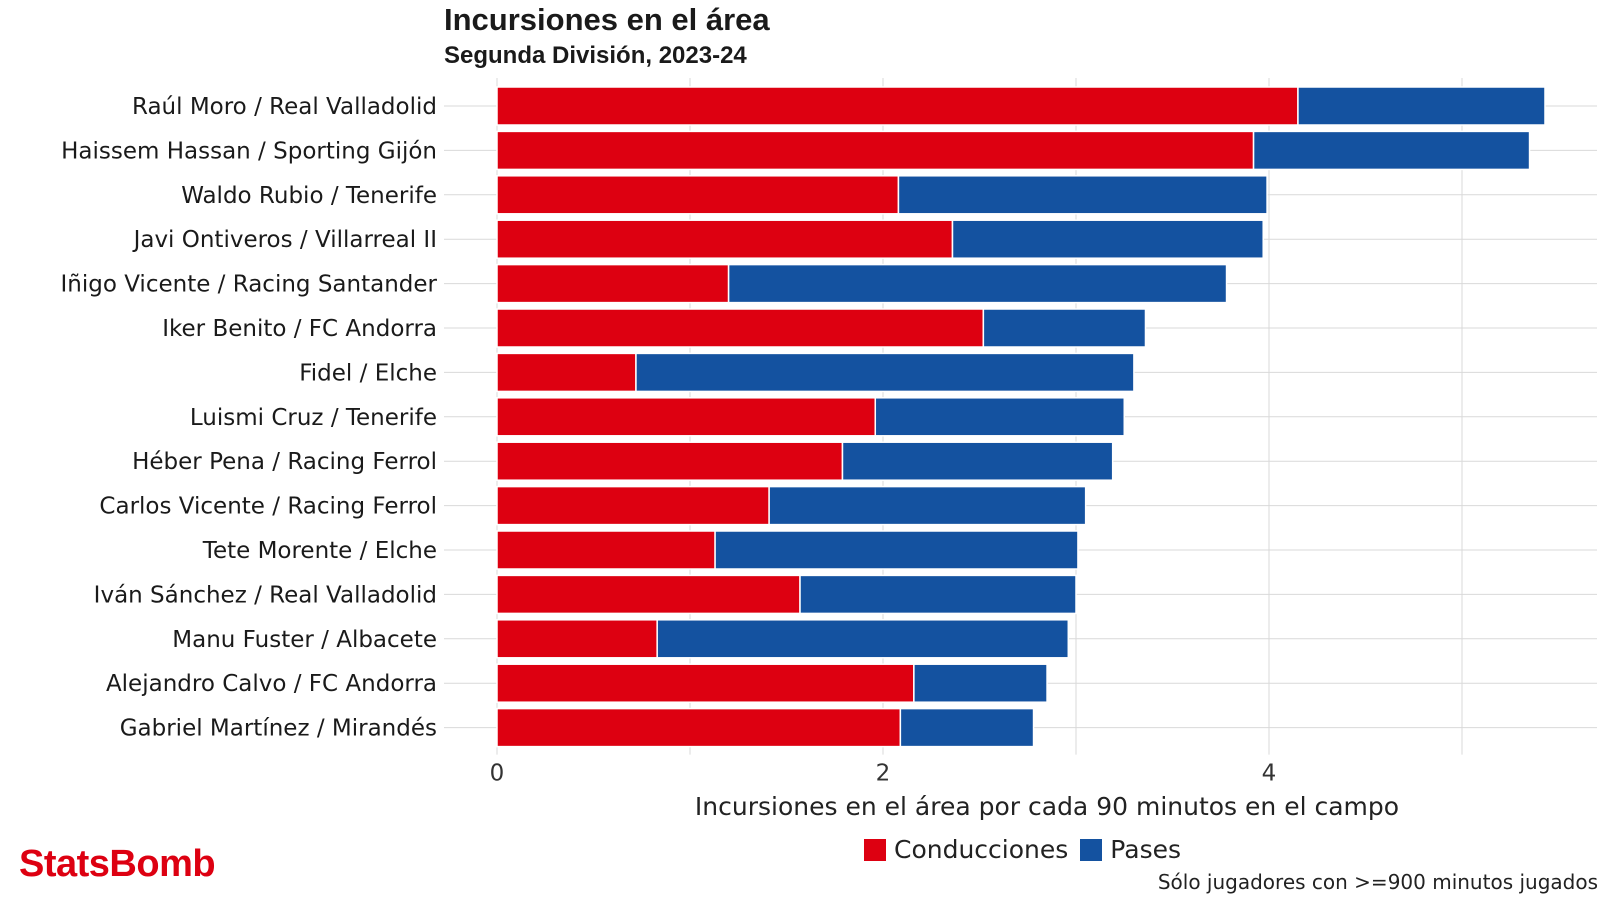 Image resolution: width=1600 pixels, height=900 pixels. I want to click on x-tick-labels: 0 2 4, so click(883, 774).